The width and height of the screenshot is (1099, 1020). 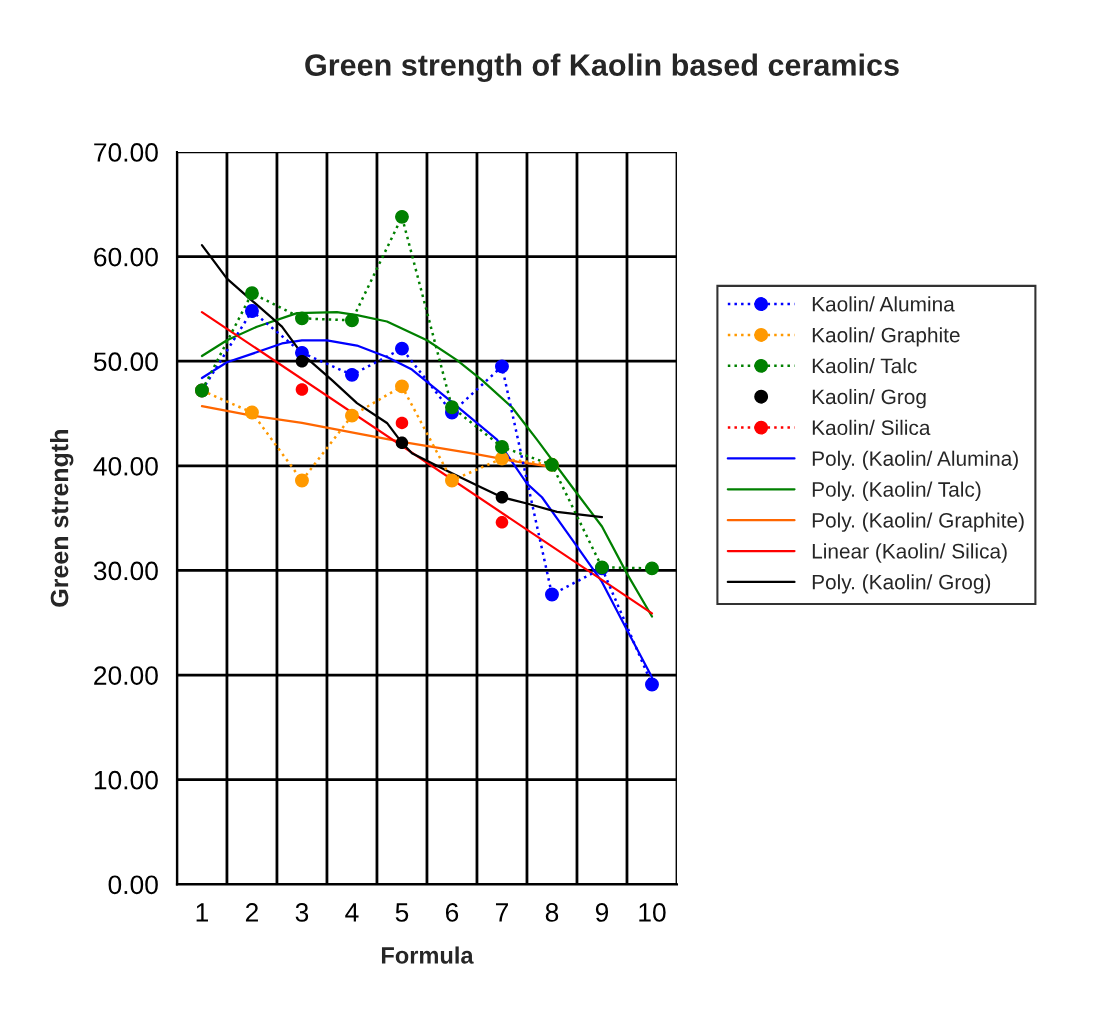 What do you see at coordinates (352, 912) in the screenshot?
I see `x-tick-label: 4` at bounding box center [352, 912].